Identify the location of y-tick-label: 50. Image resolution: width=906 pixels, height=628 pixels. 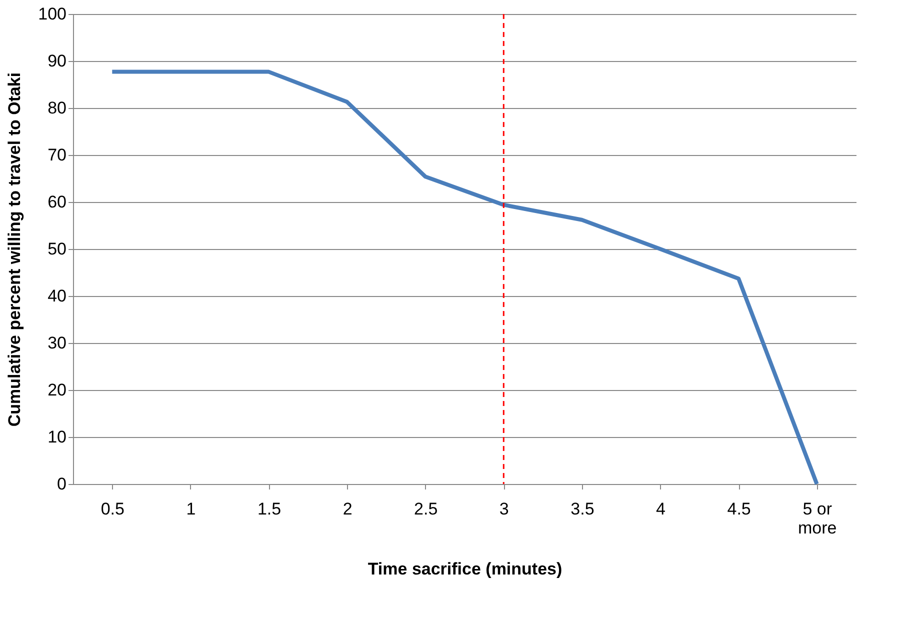
(57, 249).